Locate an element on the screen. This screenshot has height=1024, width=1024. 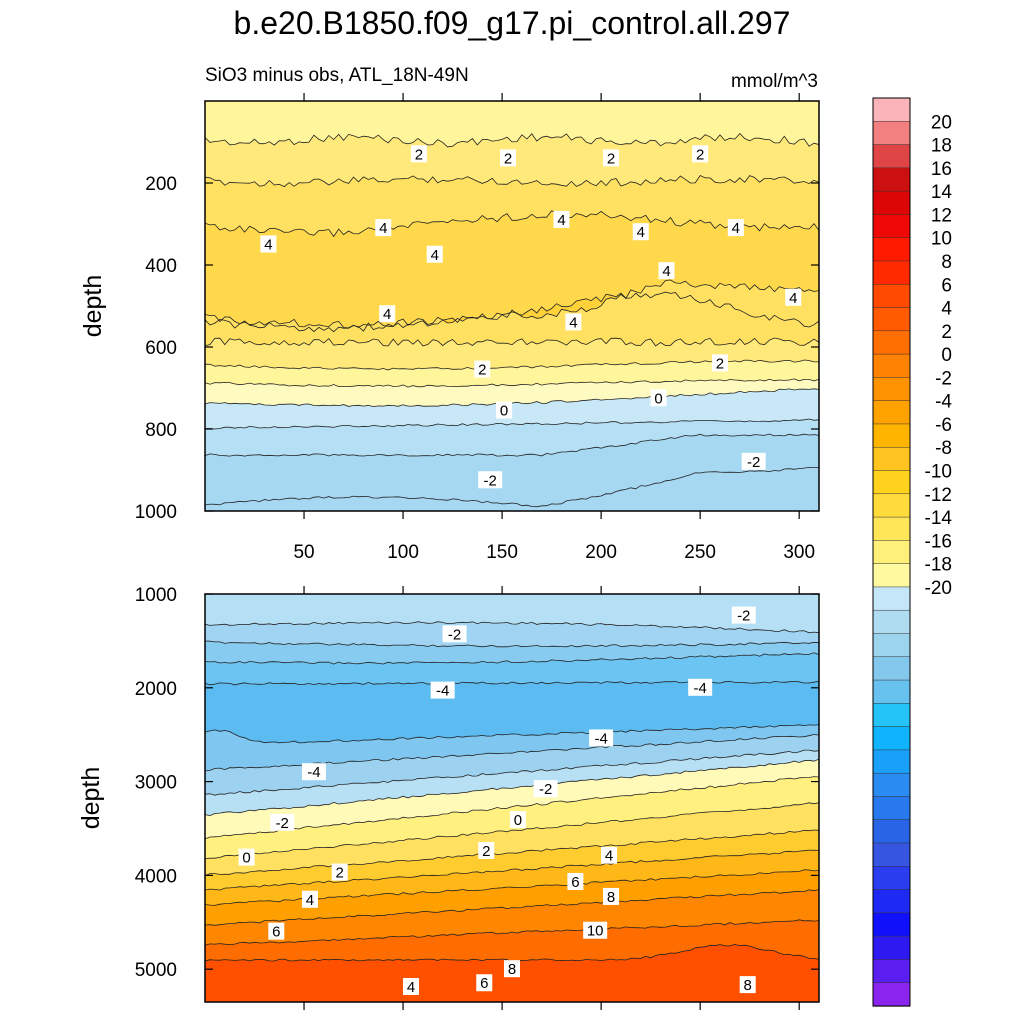
colorbar-label: -10 is located at coordinates (938, 472).